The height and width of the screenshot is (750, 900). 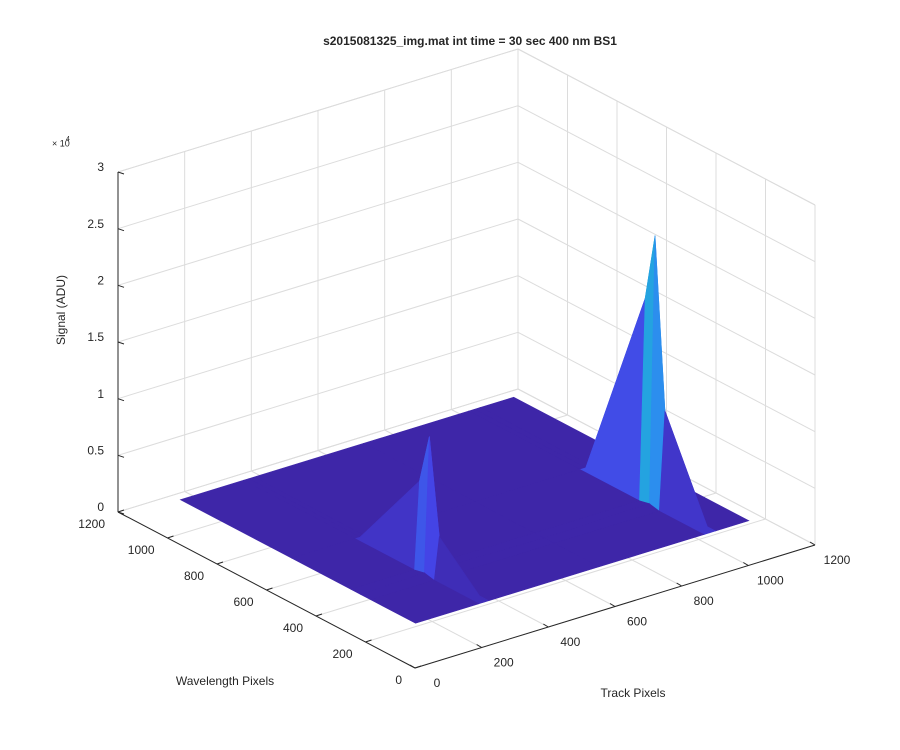 What do you see at coordinates (342, 654) in the screenshot?
I see `y-tick-label: 200` at bounding box center [342, 654].